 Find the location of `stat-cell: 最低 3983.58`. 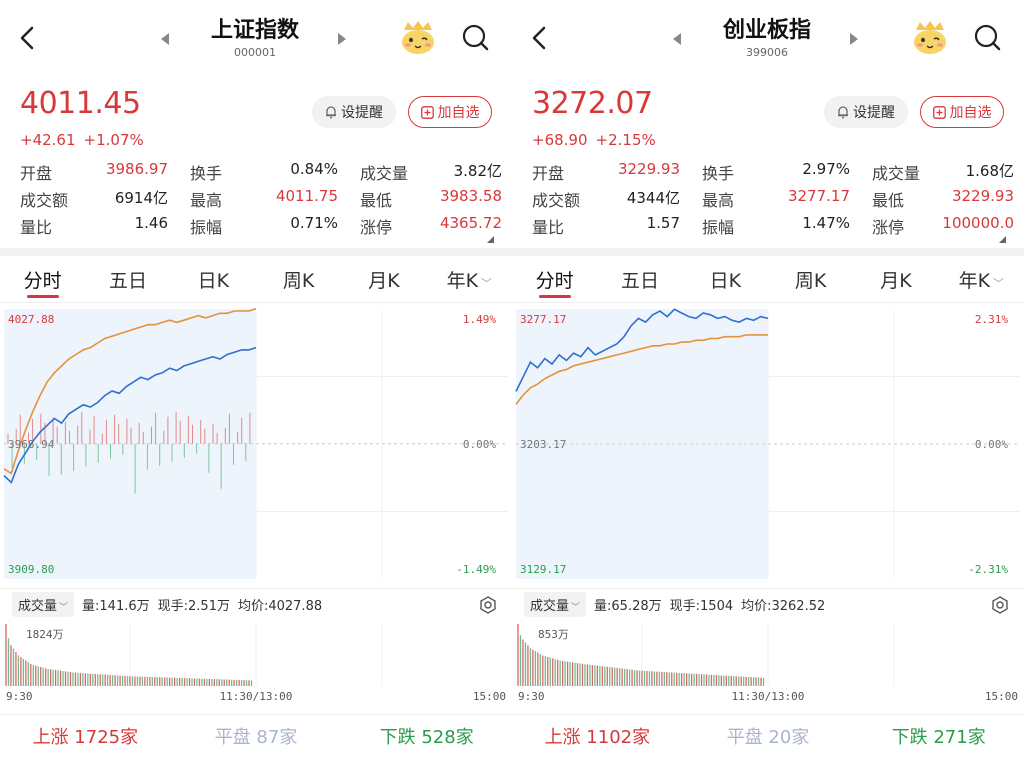

stat-cell: 最低 3983.58 is located at coordinates (431, 199).